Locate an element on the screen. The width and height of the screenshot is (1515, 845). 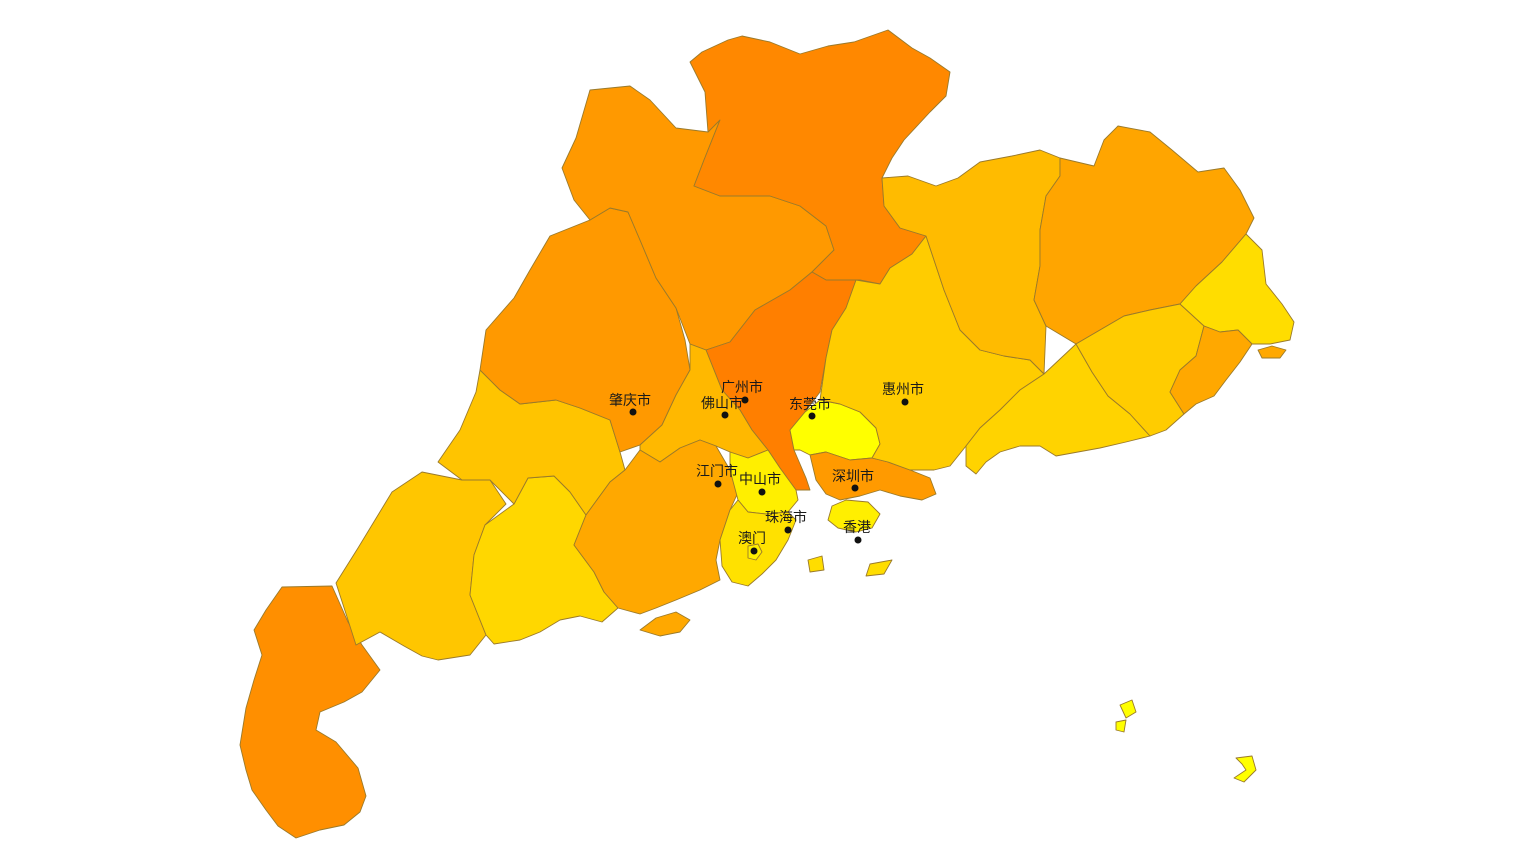
region-shenzhen is located at coordinates (873, 476).